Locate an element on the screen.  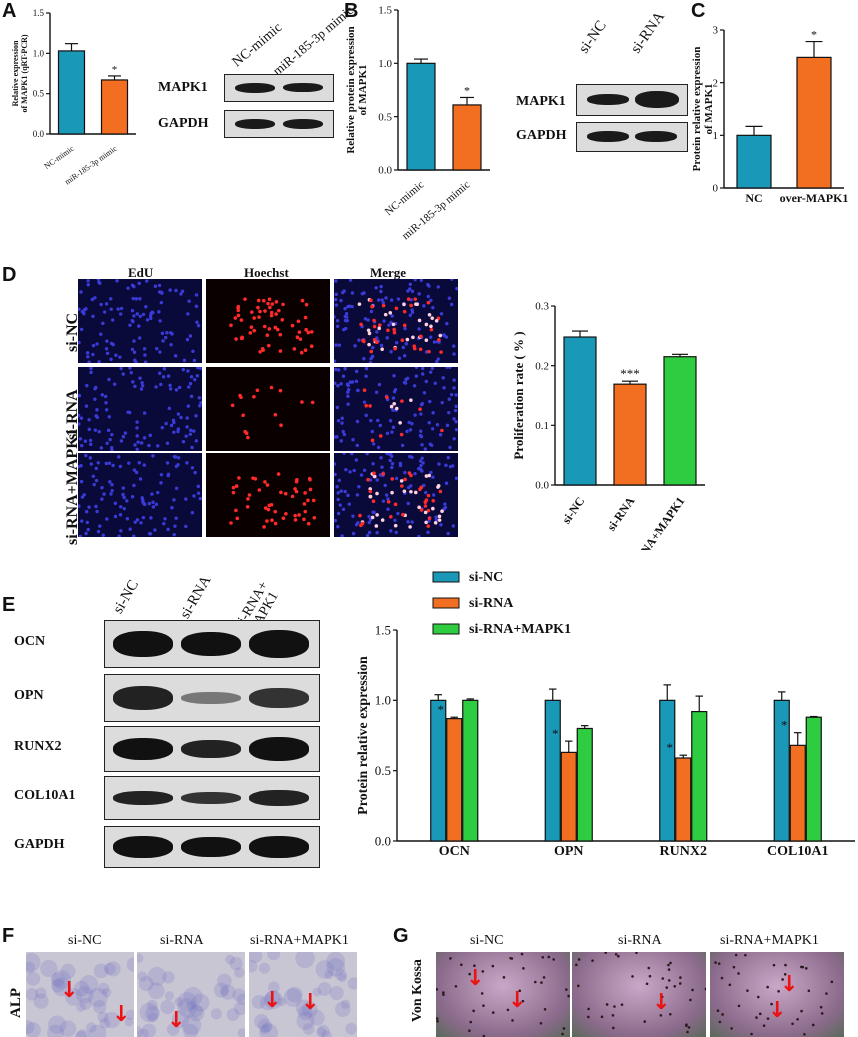
y-axis-label: Relative expressionof MAPK1 (qRT-PCR) is located at coordinates (20, 73).